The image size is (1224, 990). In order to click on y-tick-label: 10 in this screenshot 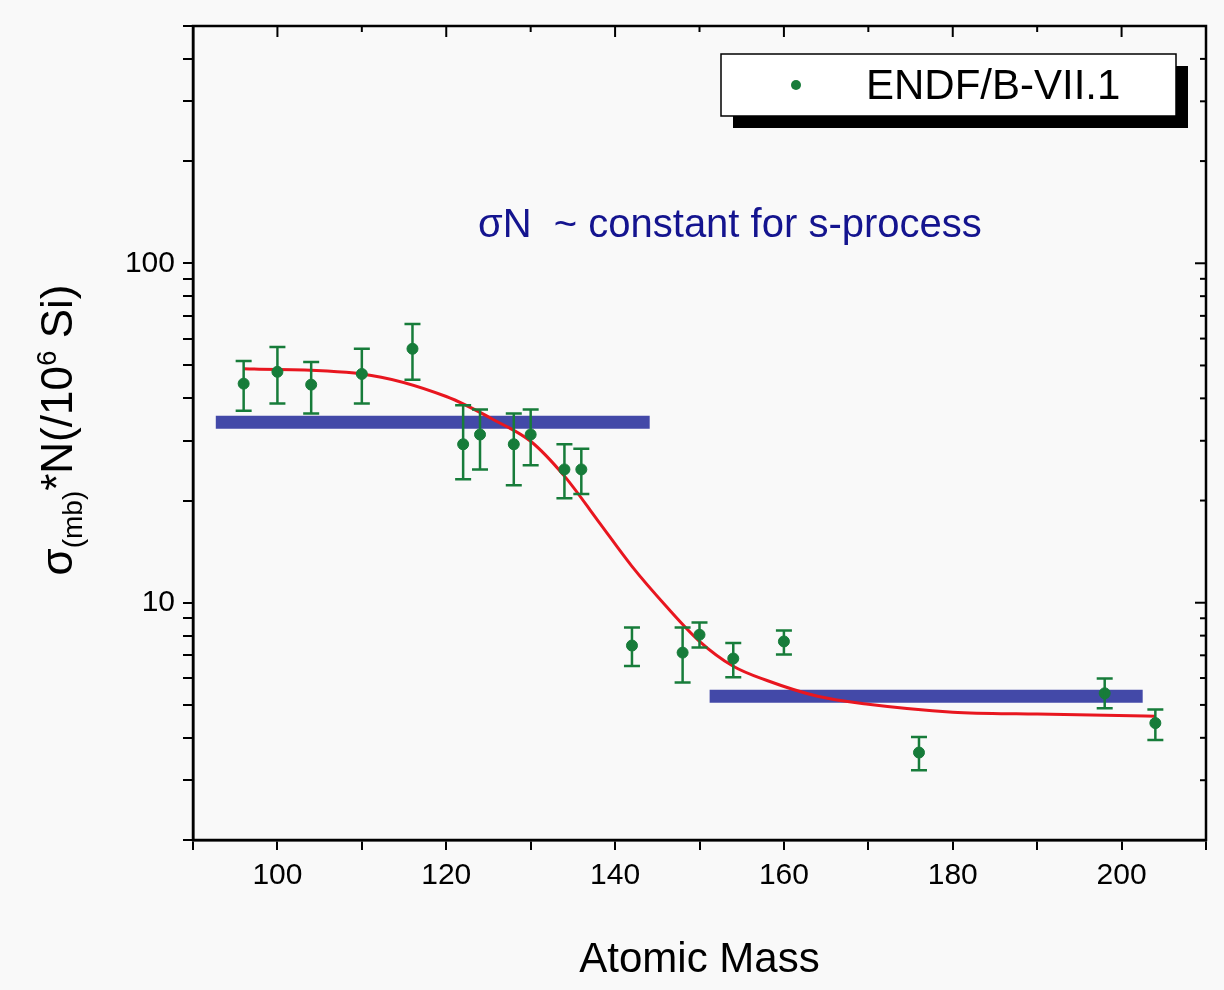, I will do `click(158, 600)`.